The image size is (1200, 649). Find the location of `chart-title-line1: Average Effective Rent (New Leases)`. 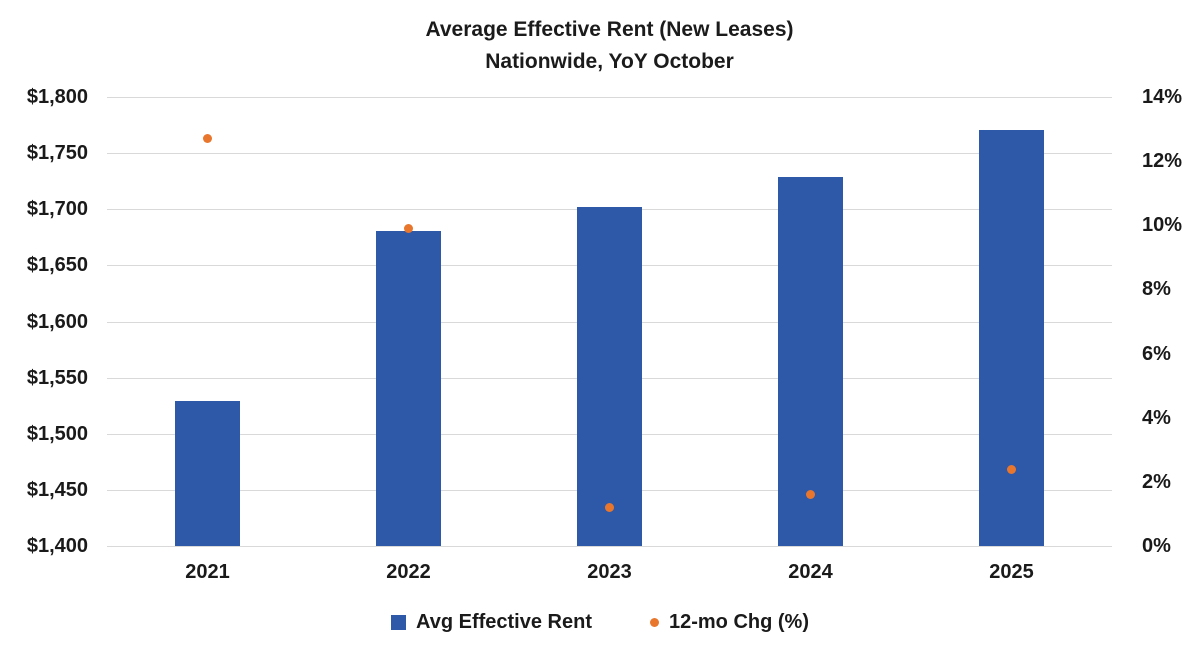

chart-title-line1: Average Effective Rent (New Leases) is located at coordinates (609, 29).